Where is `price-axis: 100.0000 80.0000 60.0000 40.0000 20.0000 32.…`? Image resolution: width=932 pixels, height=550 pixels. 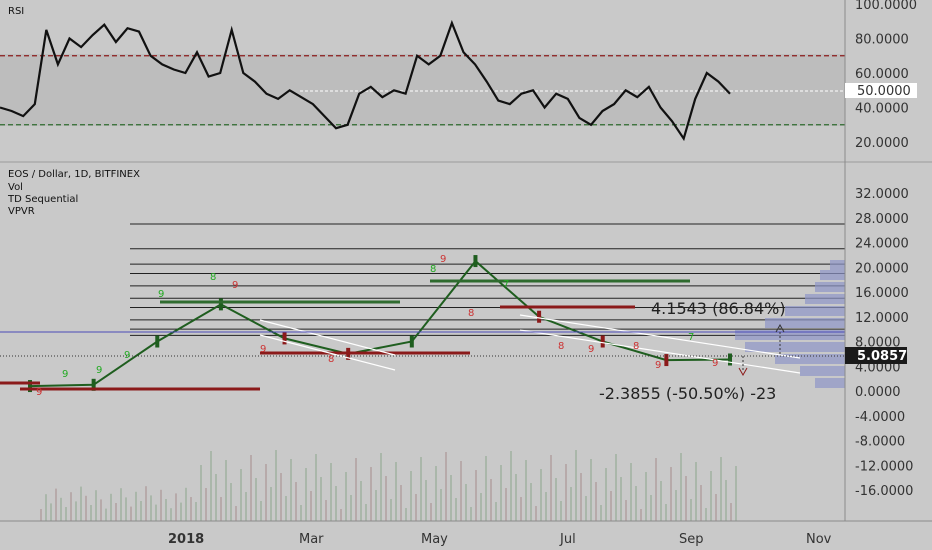 price-axis: 100.0000 80.0000 60.0000 40.0000 20.0000 32.… is located at coordinates (880, 260).